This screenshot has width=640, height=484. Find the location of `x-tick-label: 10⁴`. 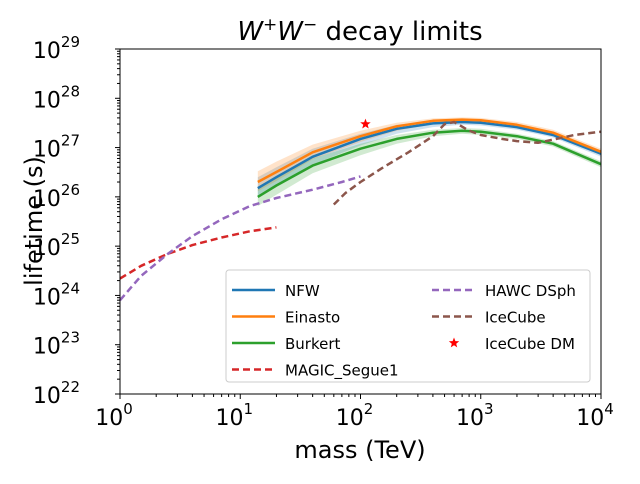

x-tick-label: 10⁴ is located at coordinates (595, 415).